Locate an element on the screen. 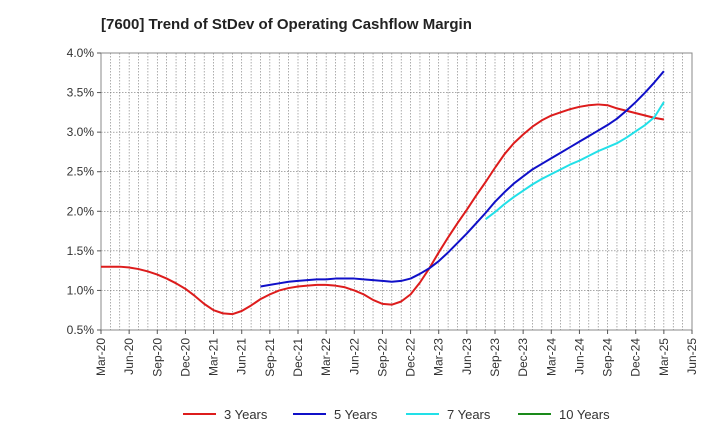 The width and height of the screenshot is (720, 440). x-tick-label: Dec-20 is located at coordinates (185, 357).